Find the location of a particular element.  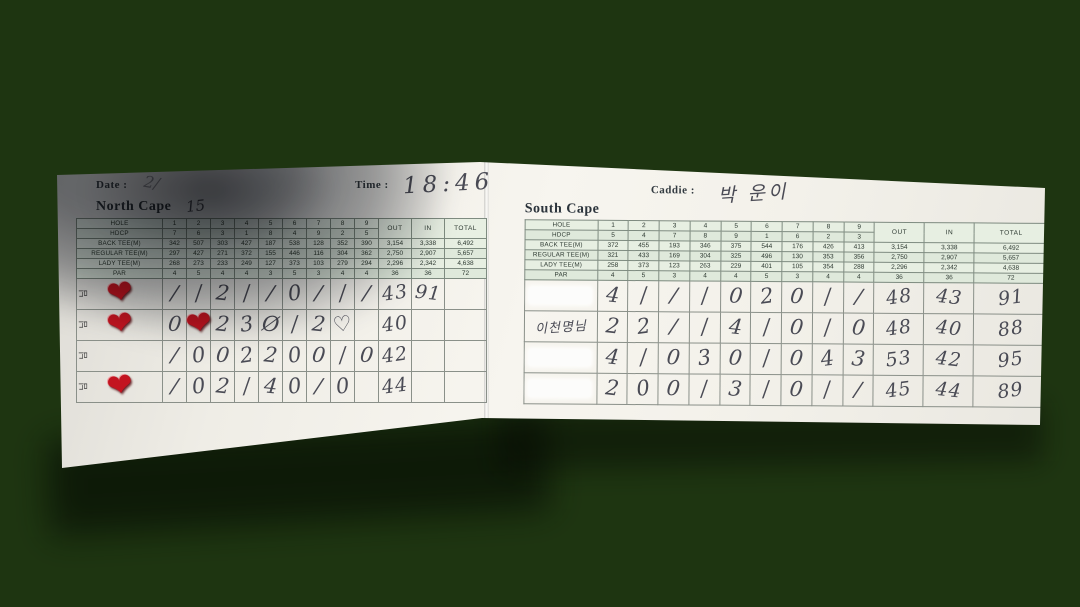

printed-value: 123 is located at coordinates (674, 265).